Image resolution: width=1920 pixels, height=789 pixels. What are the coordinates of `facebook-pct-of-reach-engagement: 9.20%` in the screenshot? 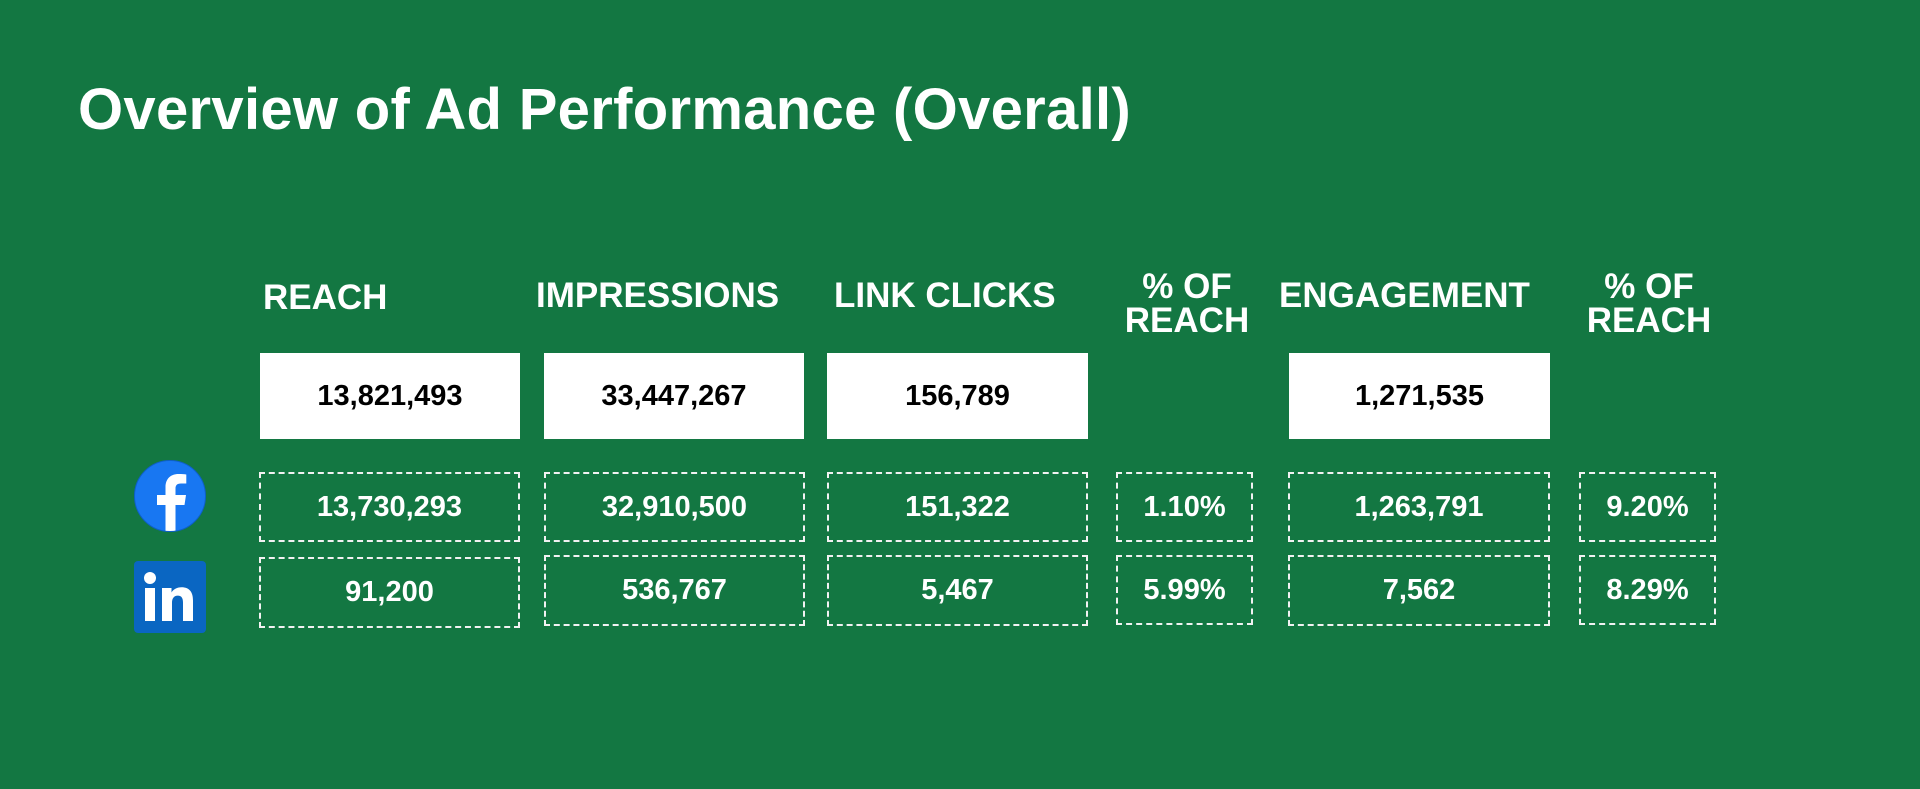 It's located at (1647, 507).